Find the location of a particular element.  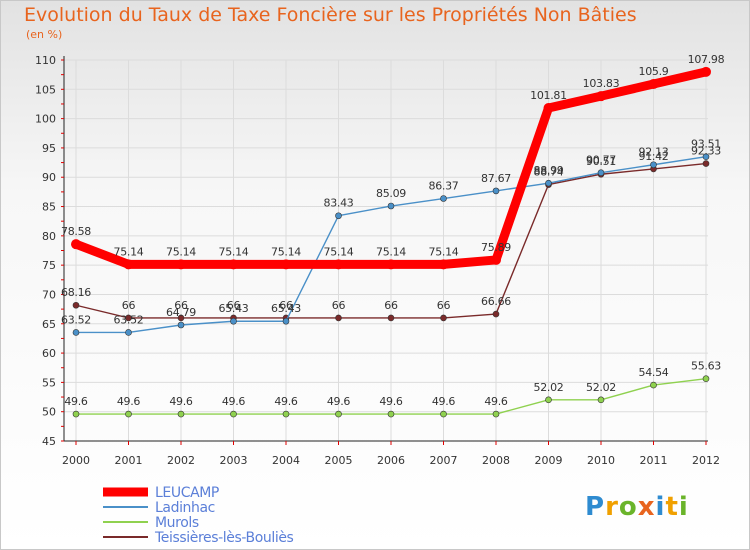

data-label-leucamp: 103.83 is located at coordinates (601, 83).